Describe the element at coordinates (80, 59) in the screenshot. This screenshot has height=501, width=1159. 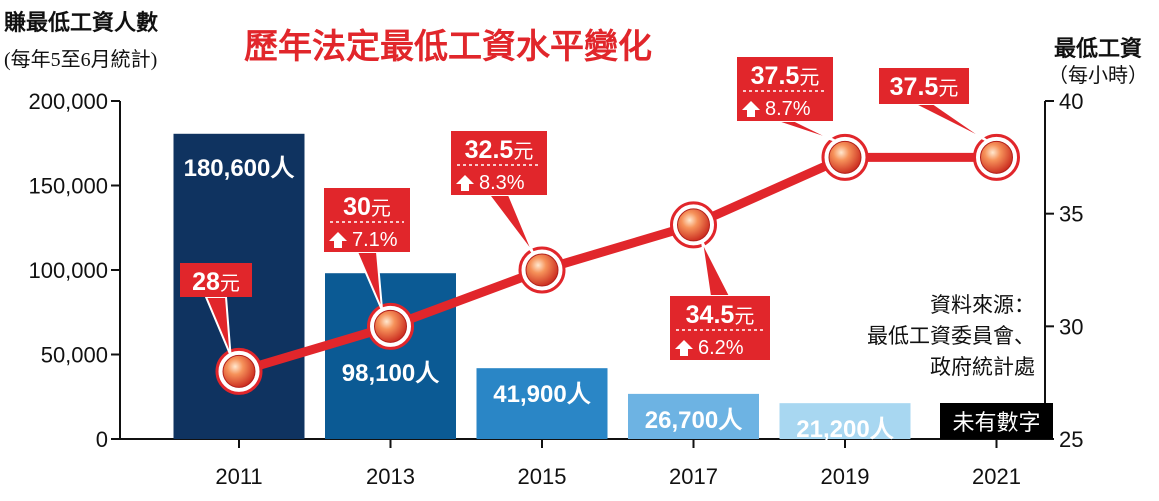
I see `left-axis-subtitle: (每年5至6月統計)` at that location.